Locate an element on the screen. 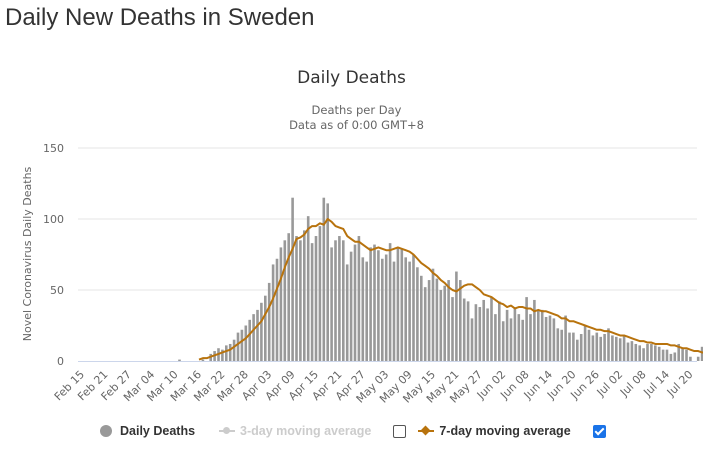 The image size is (703, 449). checkbox-7-day-moving-average is located at coordinates (599, 431).